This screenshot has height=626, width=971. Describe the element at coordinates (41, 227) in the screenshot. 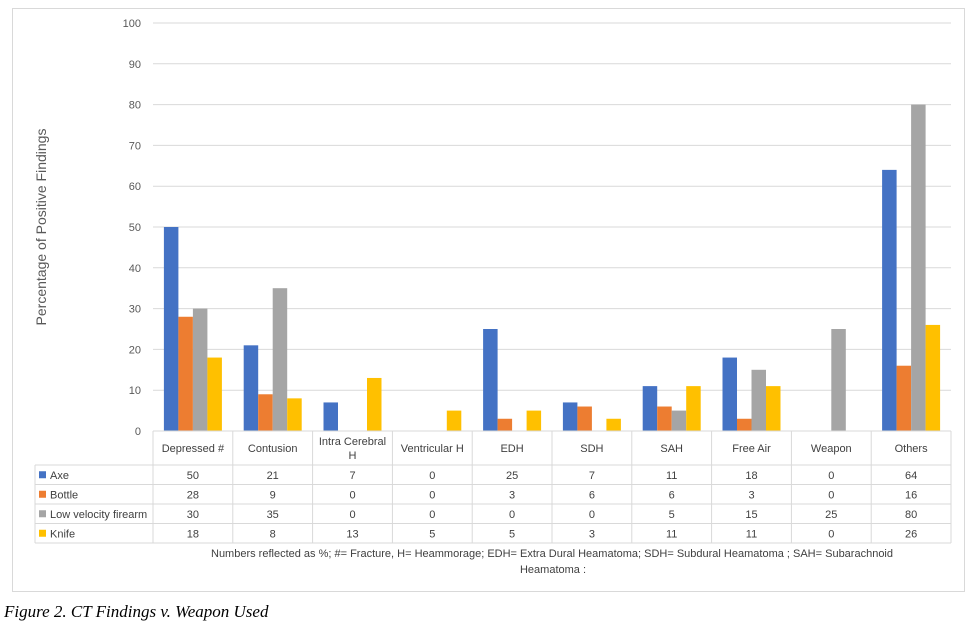

I see `y-axis-label: Percentage of Positive Findings` at that location.